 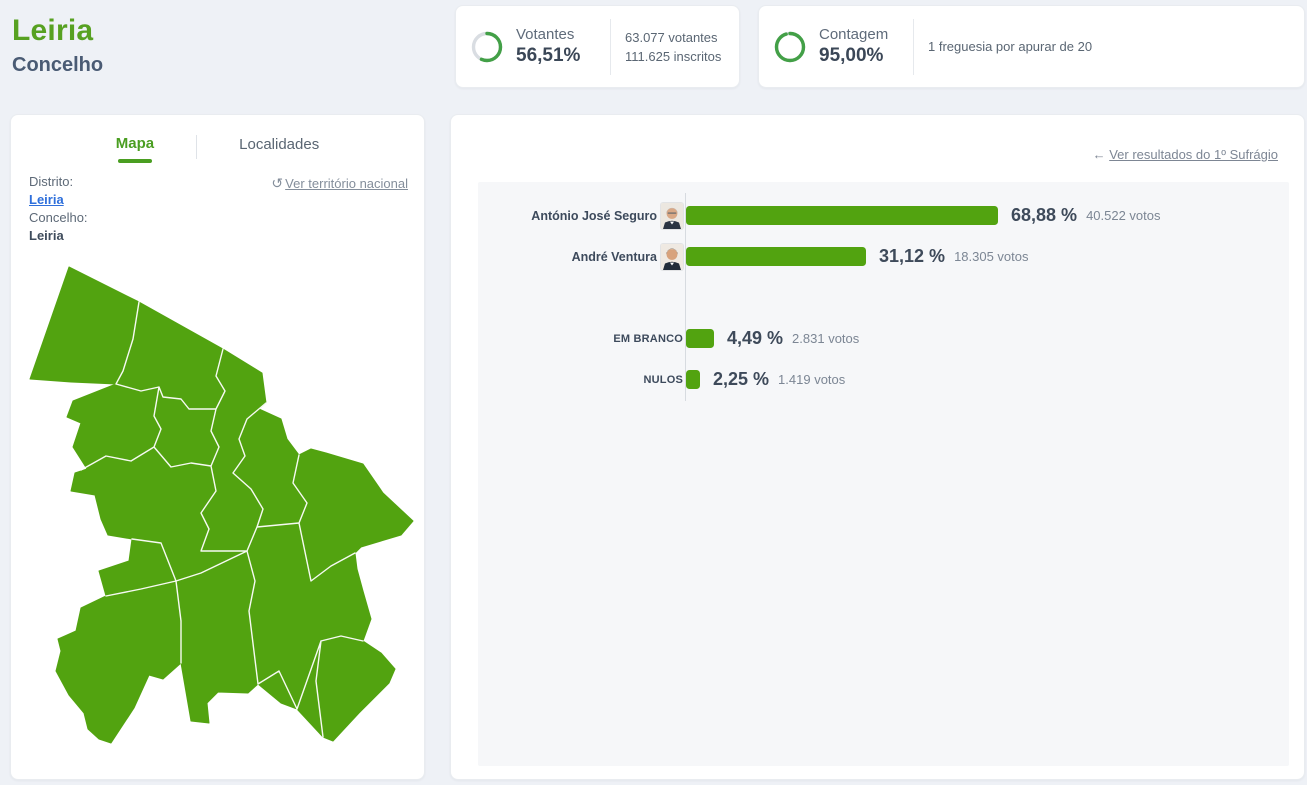 What do you see at coordinates (851, 55) in the screenshot?
I see `contagem-percentage: 95,00%` at bounding box center [851, 55].